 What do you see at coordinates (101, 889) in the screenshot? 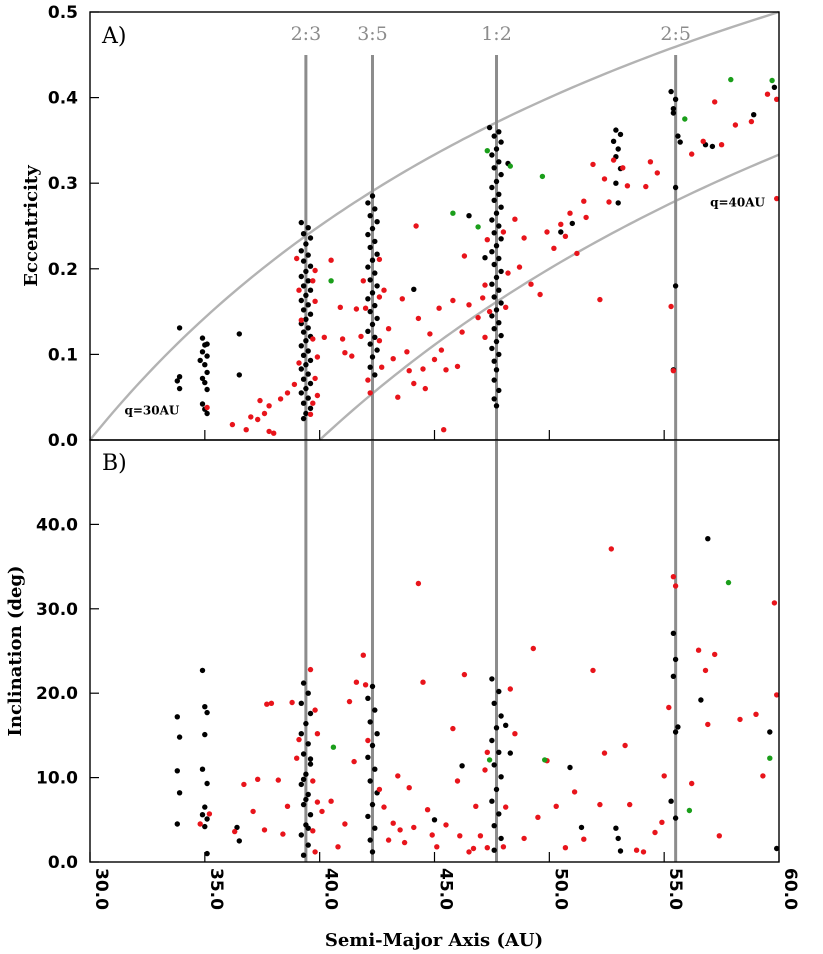
I see `x-tick-label: 30.0` at bounding box center [101, 889].